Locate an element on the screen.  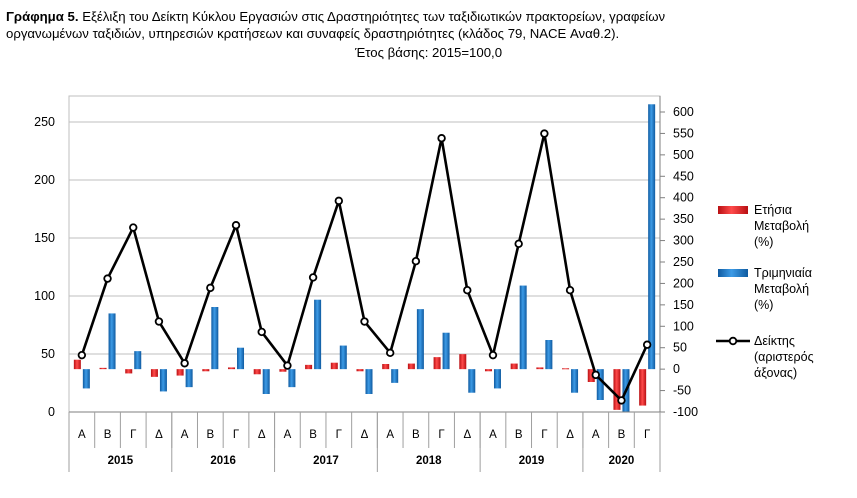
legend-line: Μεταβολή is located at coordinates (781, 226).